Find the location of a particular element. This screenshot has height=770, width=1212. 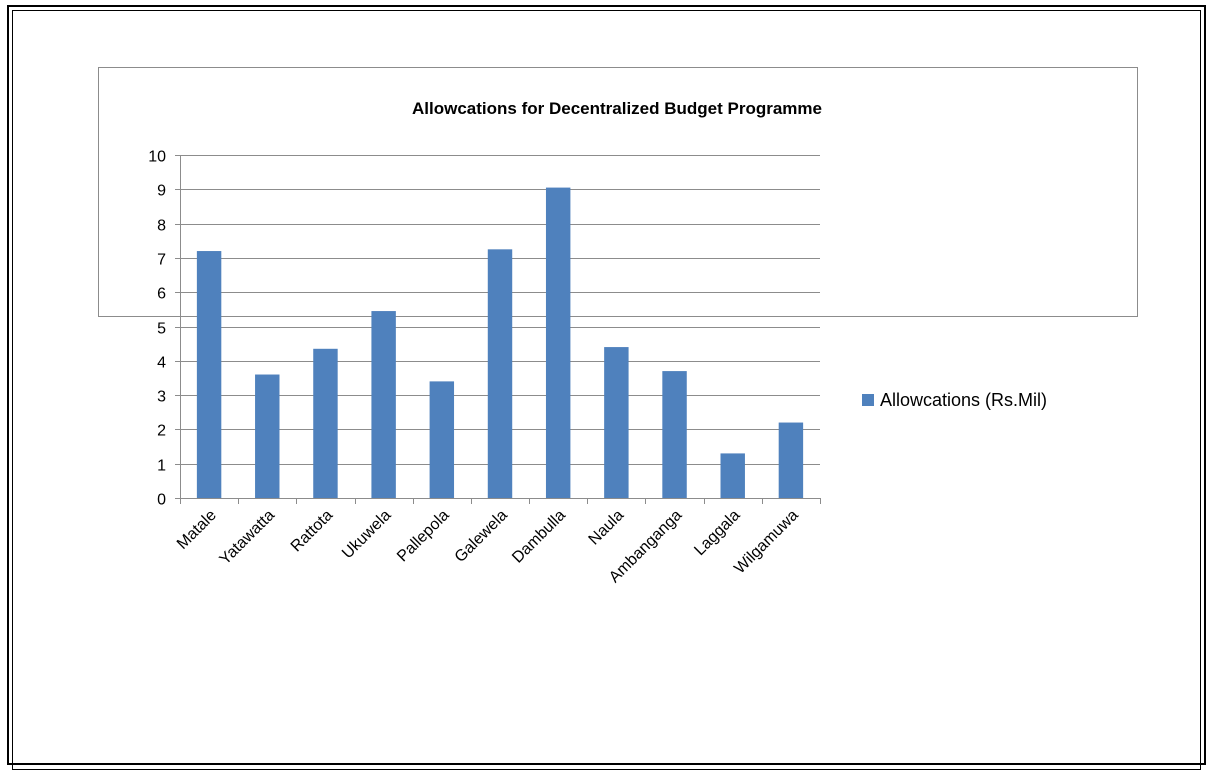

x-category-label: Ukuwela is located at coordinates (366, 534).